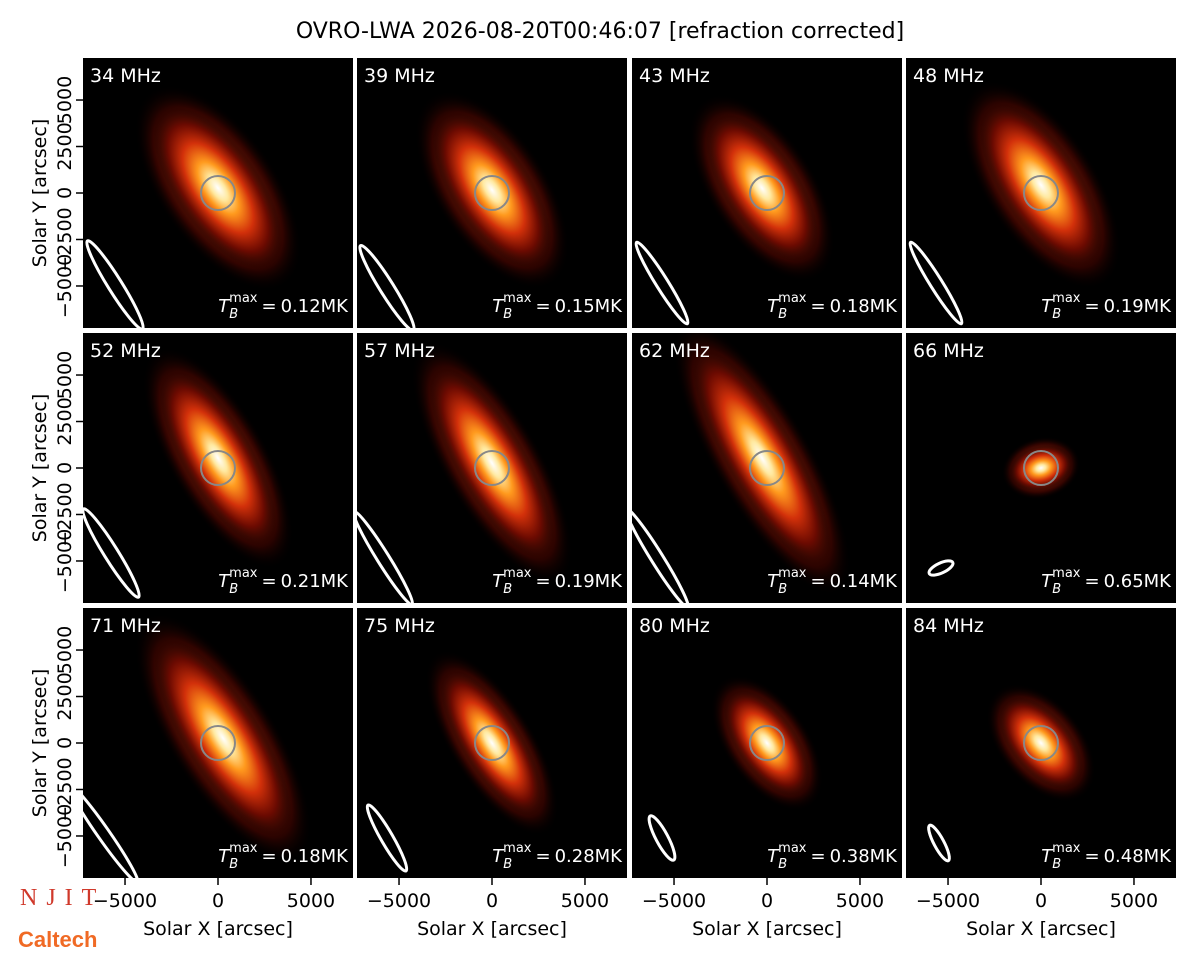  I want to click on tb-value: 0.15MK, so click(589, 306).